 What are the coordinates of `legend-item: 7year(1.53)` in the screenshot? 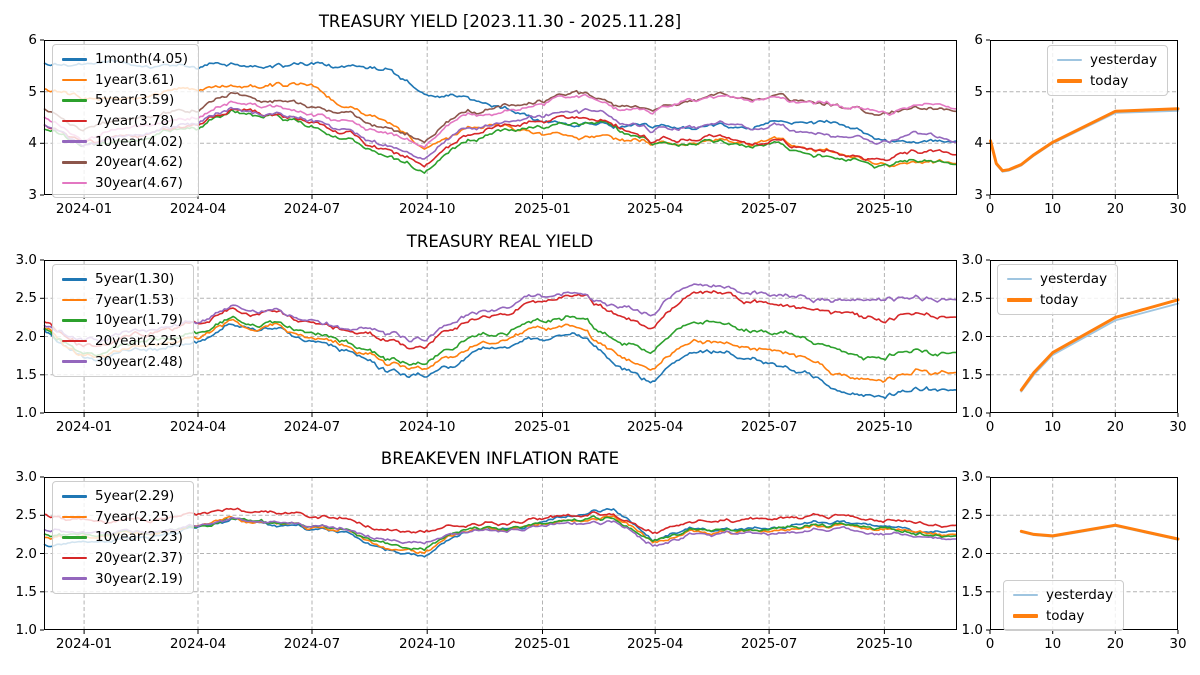 It's located at (122, 300).